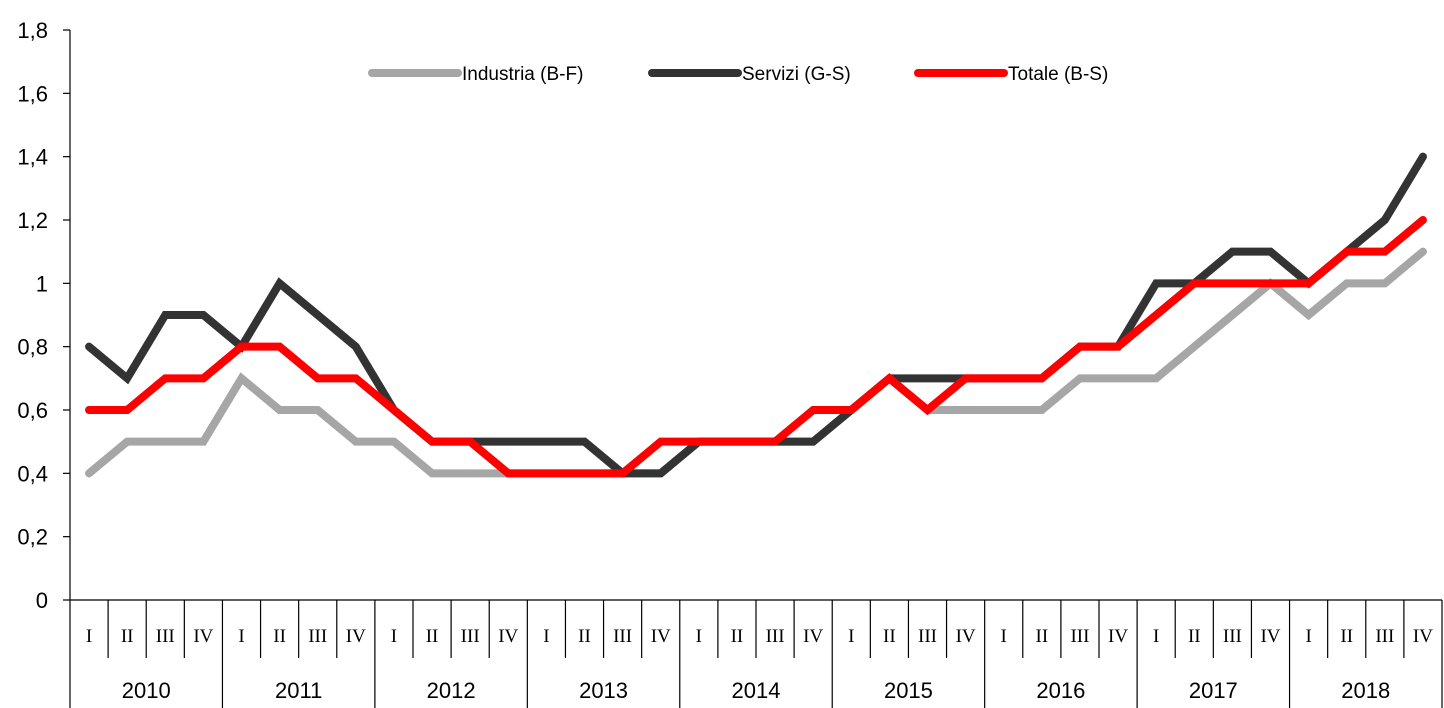 This screenshot has height=708, width=1444. I want to click on legend-label: Totale (B-S), so click(1058, 74).